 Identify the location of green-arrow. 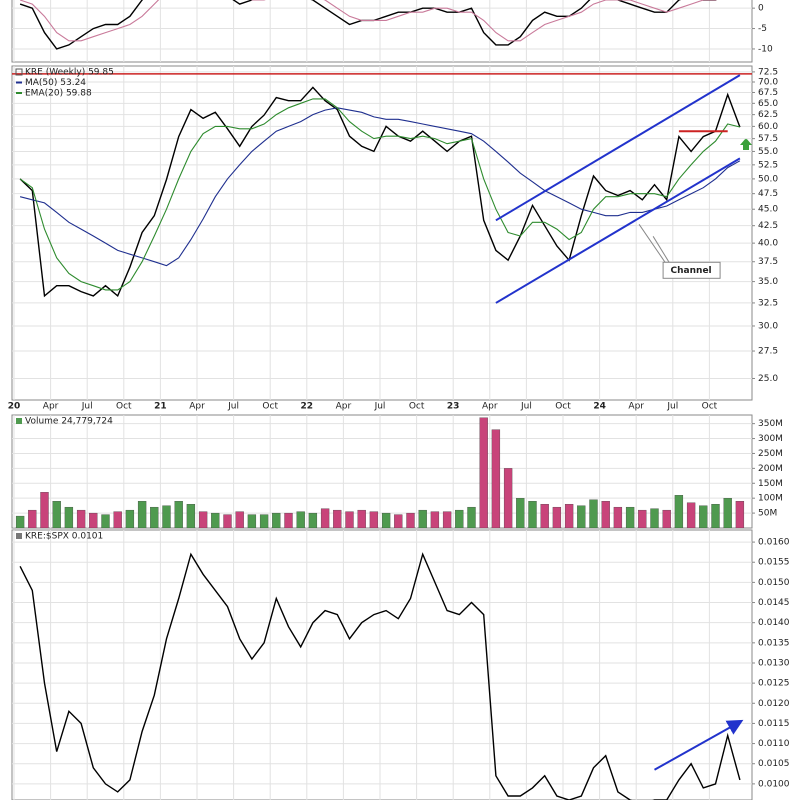
(746, 144).